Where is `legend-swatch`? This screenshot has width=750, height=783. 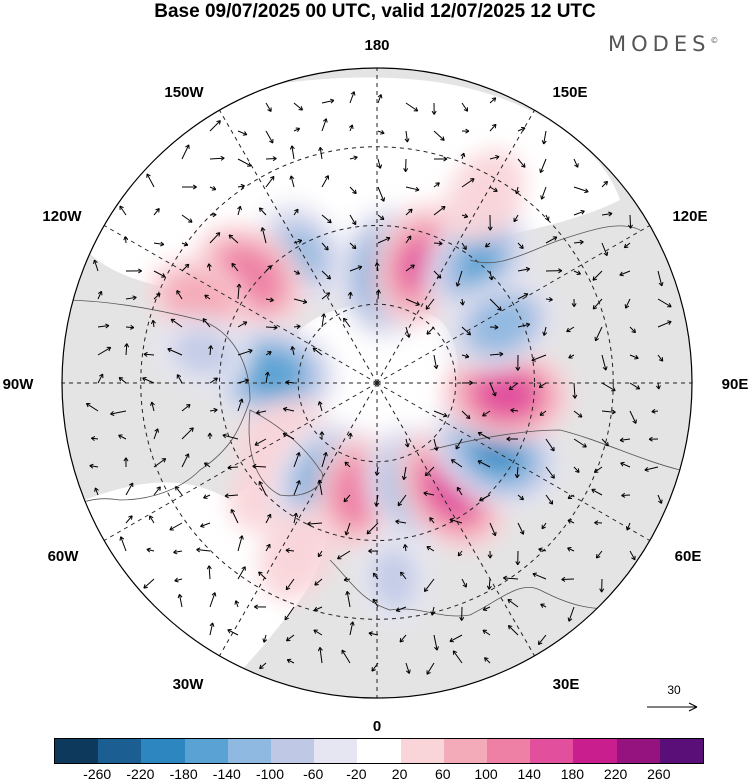 legend-swatch is located at coordinates (379, 751).